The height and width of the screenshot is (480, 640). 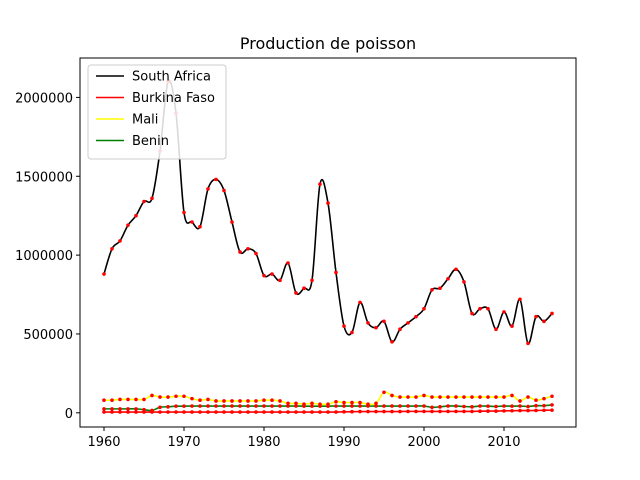 I want to click on y-tick-label: 2000000, so click(x=44, y=98).